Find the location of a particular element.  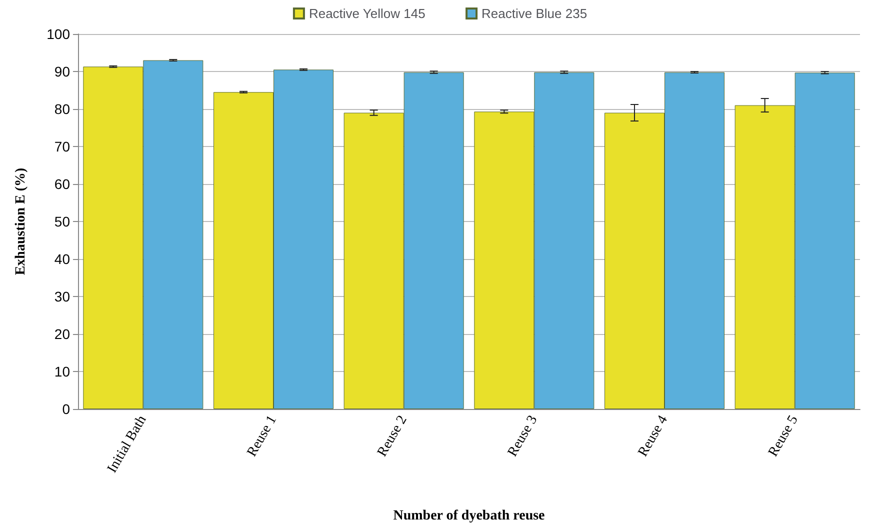

y-tick-label: 50 is located at coordinates (62, 222).